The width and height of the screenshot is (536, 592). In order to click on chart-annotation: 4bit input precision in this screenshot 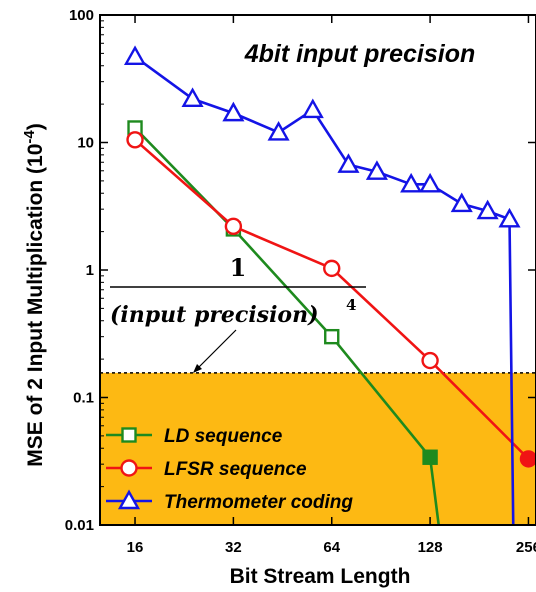, I will do `click(360, 54)`.